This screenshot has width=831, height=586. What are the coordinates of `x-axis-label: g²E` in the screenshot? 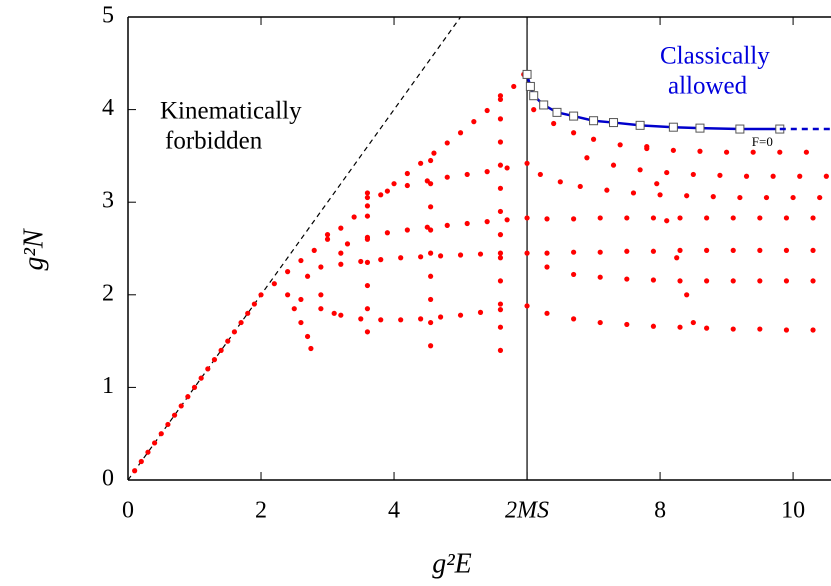 It's located at (452, 563).